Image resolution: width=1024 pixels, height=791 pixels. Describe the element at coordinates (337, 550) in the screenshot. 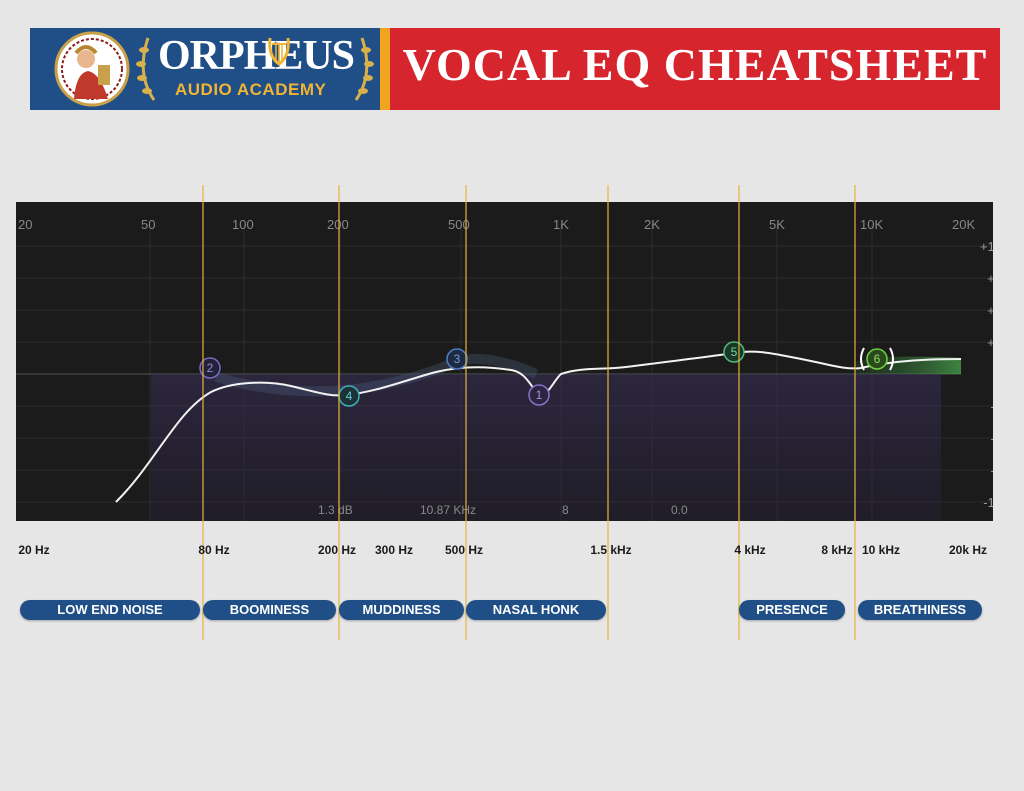

I see `freq-label: 200 Hz` at that location.